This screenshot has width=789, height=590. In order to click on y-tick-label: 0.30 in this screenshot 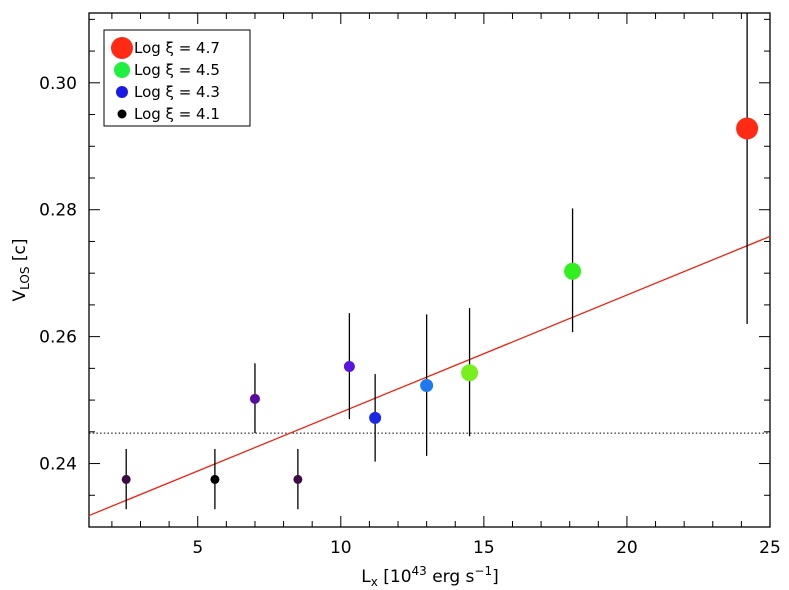, I will do `click(58, 84)`.